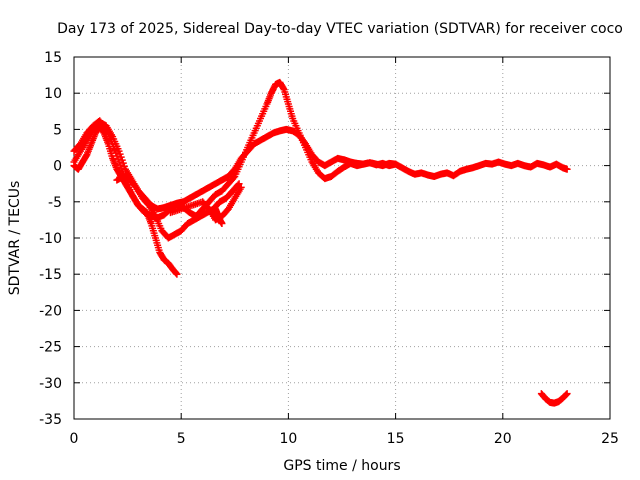 The image size is (640, 480). I want to click on y-tick-label: 0, so click(57, 167).